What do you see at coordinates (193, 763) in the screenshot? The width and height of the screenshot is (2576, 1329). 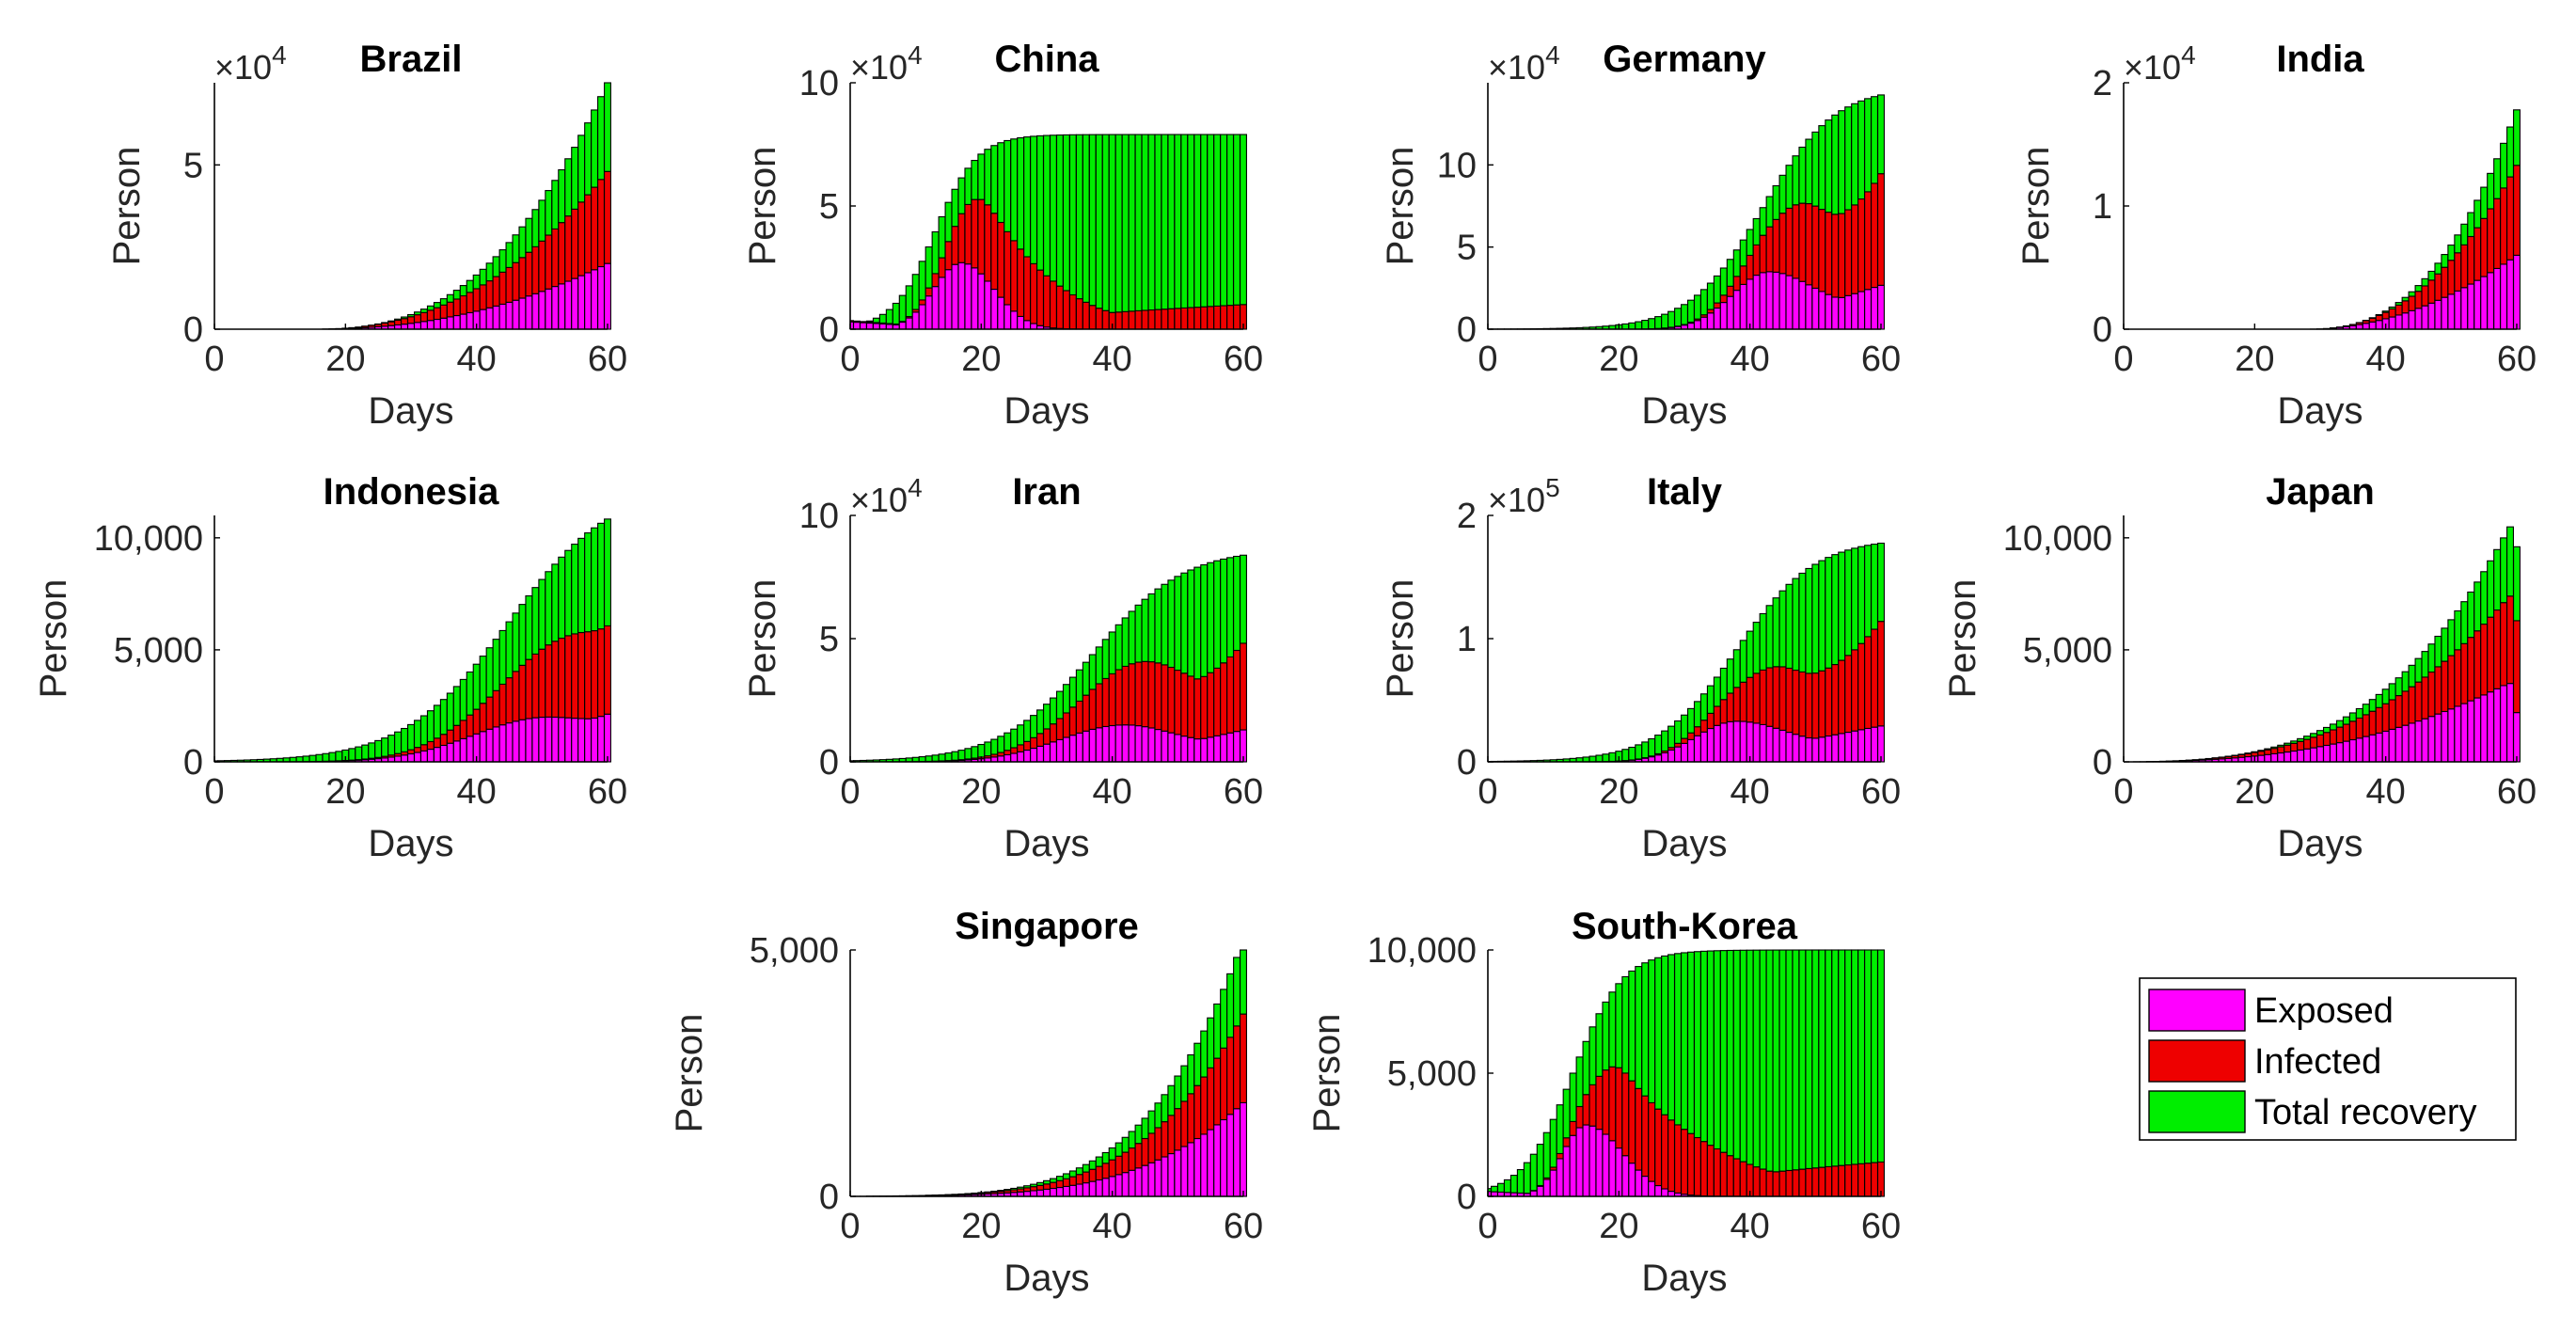 I see `y-tick-label: 0` at bounding box center [193, 763].